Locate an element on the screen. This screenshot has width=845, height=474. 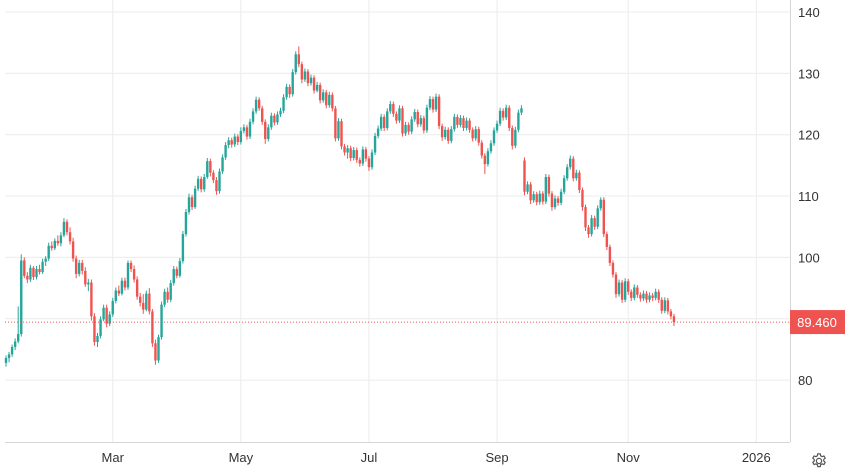
x-tick-label: 2026 is located at coordinates (756, 457).